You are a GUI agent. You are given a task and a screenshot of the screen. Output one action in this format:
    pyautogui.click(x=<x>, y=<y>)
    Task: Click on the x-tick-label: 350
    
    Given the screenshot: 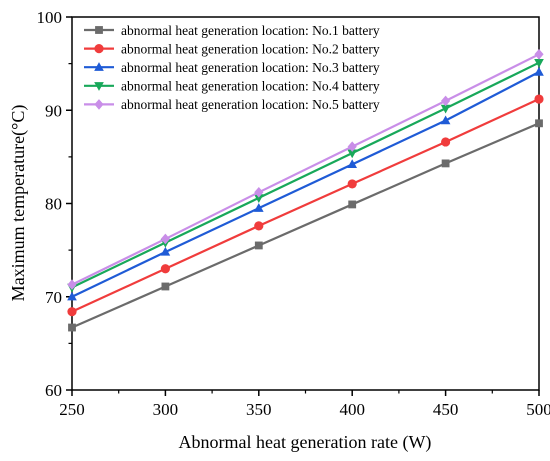 What is the action you would take?
    pyautogui.click(x=259, y=409)
    